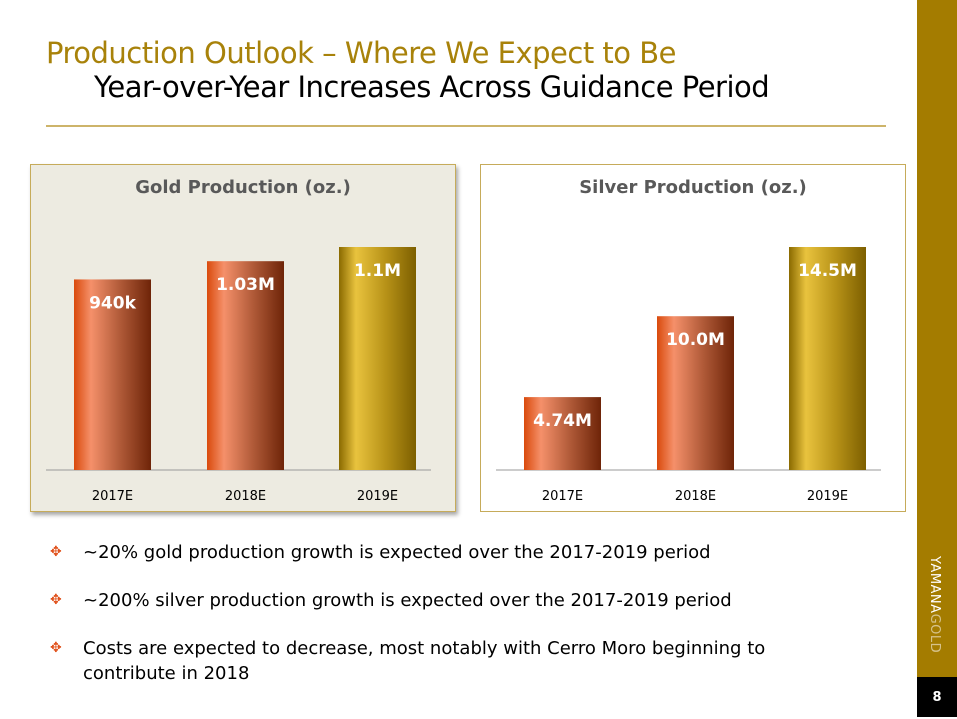 This screenshot has height=719, width=957. Describe the element at coordinates (934, 605) in the screenshot. I see `yamana-gold-logo: YAMANAGOLD` at that location.